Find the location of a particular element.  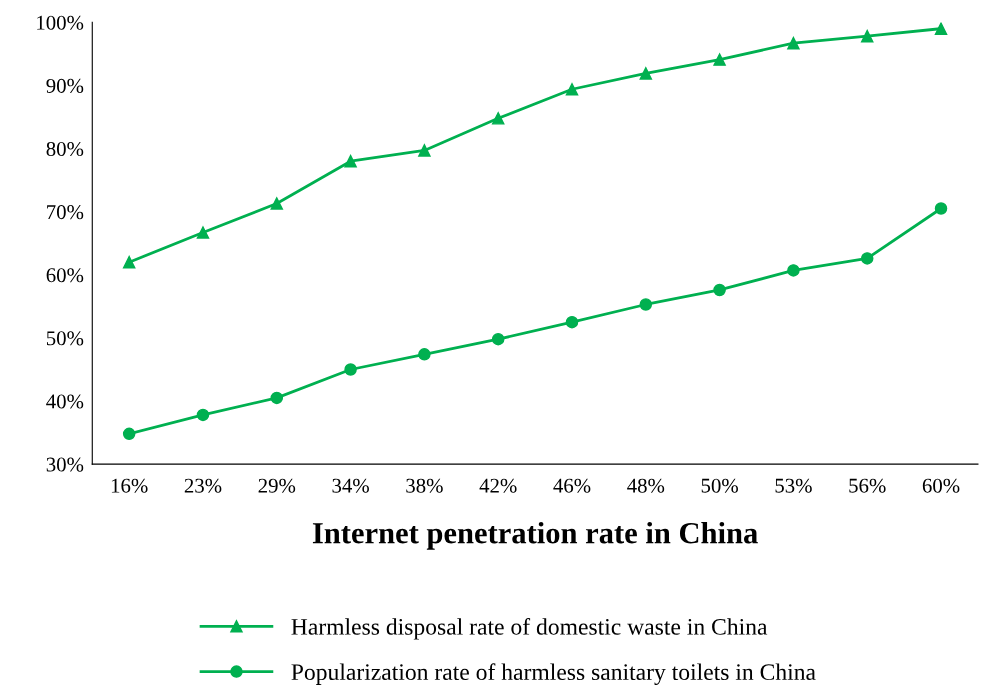

x-tick-label: 29% is located at coordinates (277, 485).